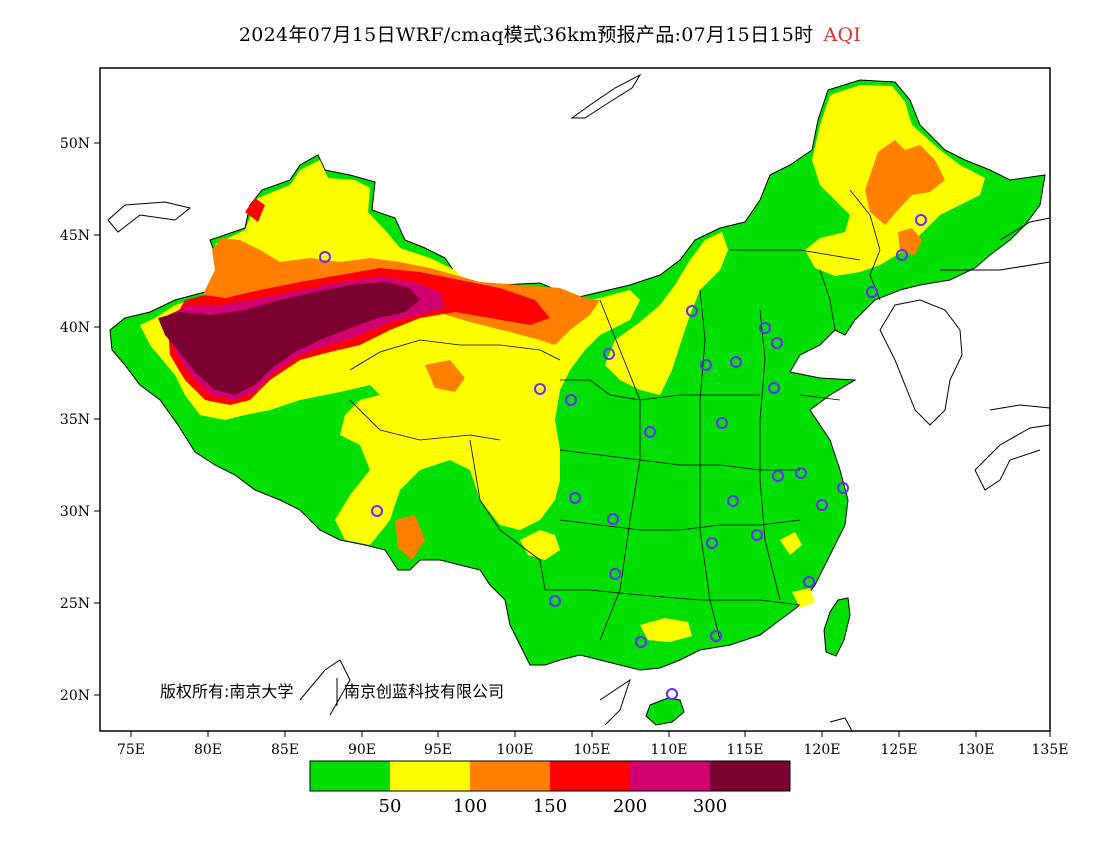  What do you see at coordinates (75, 512) in the screenshot?
I see `lat-label-30n: 30N` at bounding box center [75, 512].